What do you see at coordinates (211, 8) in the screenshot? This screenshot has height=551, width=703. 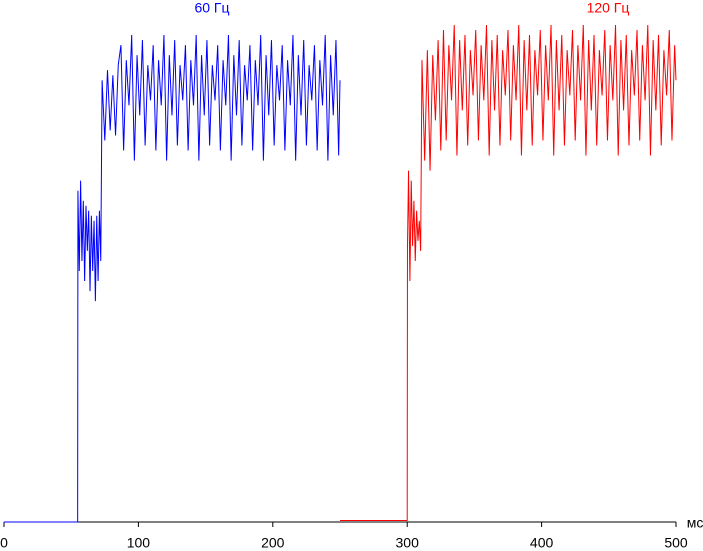 I see `series-label: 60 Гц` at bounding box center [211, 8].